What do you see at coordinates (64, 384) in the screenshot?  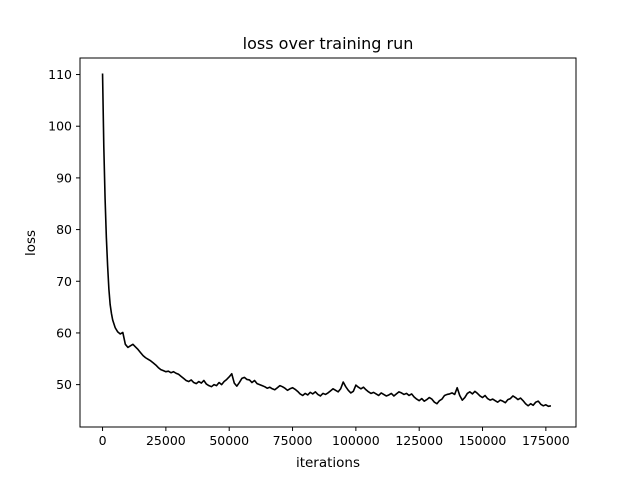 I see `y-tick-label: 50` at bounding box center [64, 384].